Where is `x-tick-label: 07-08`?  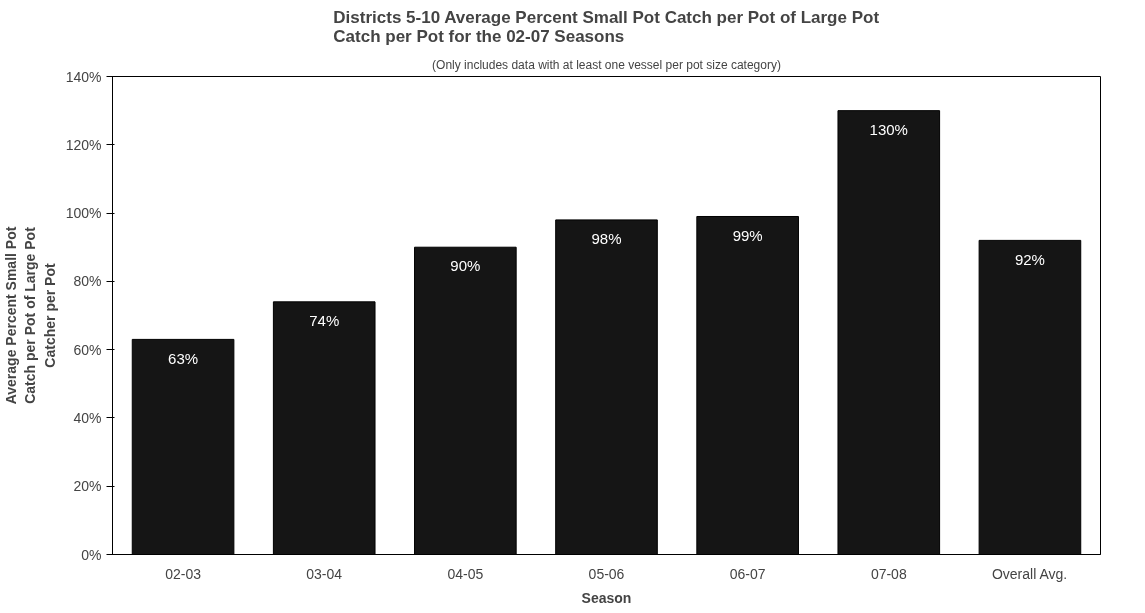
x-tick-label: 07-08 is located at coordinates (888, 573).